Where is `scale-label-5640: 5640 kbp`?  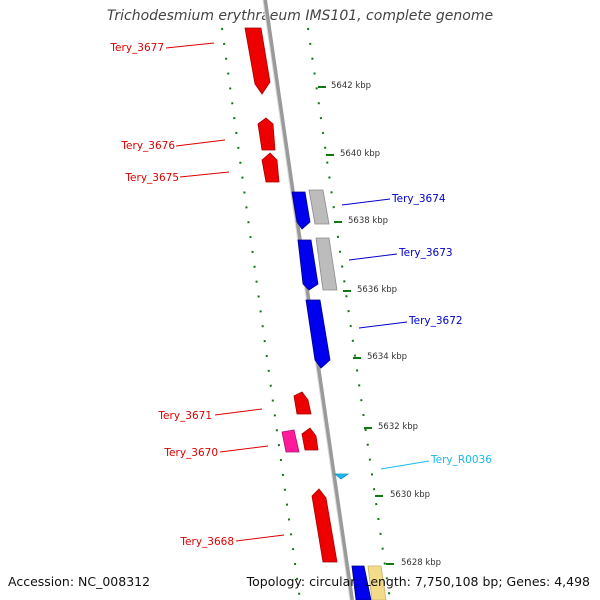
scale-label-5640: 5640 kbp is located at coordinates (360, 154).